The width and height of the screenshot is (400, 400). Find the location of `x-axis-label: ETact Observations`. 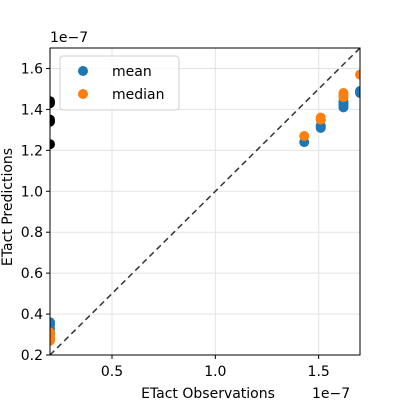

x-axis-label: ETact Observations is located at coordinates (208, 393).